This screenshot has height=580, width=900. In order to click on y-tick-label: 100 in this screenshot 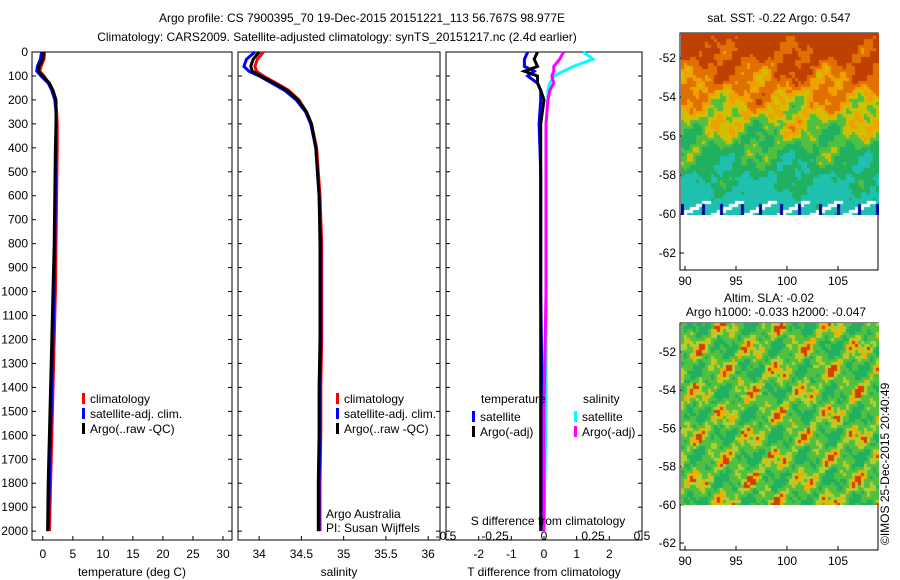, I will do `click(18, 76)`.